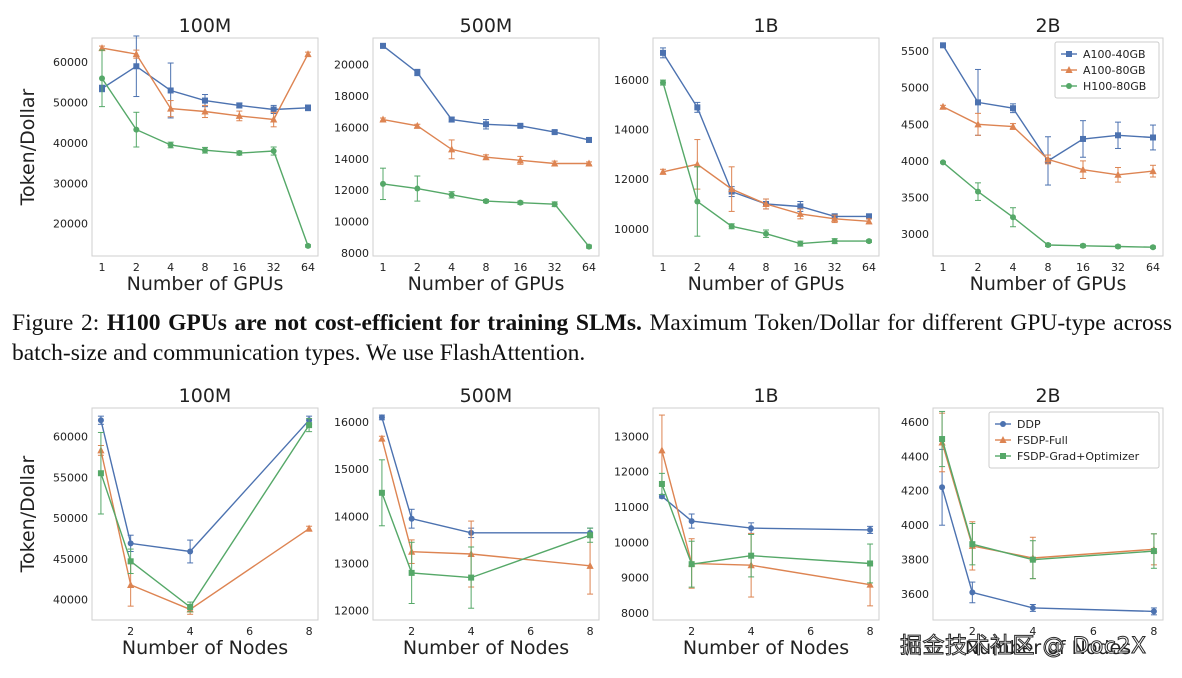  I want to click on y-tick-label: 4200, so click(915, 491).